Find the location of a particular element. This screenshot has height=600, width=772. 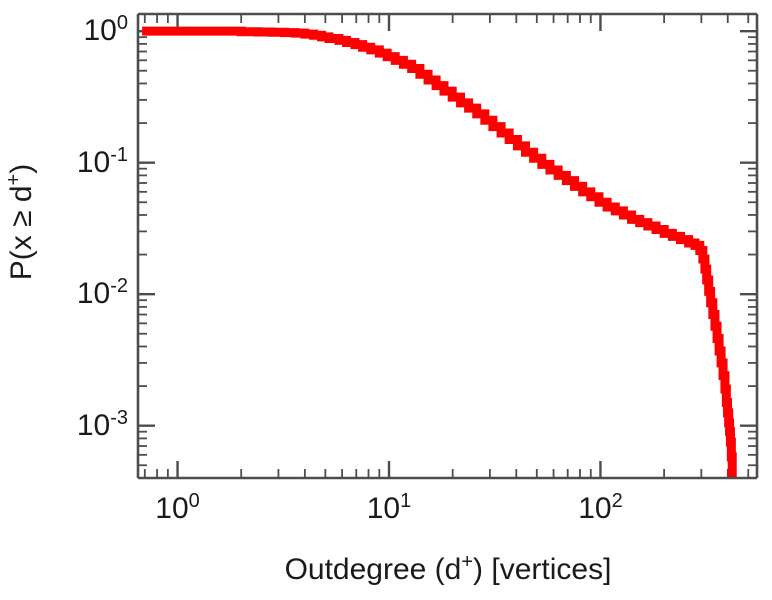

x-tick-label: 10² is located at coordinates (600, 507).